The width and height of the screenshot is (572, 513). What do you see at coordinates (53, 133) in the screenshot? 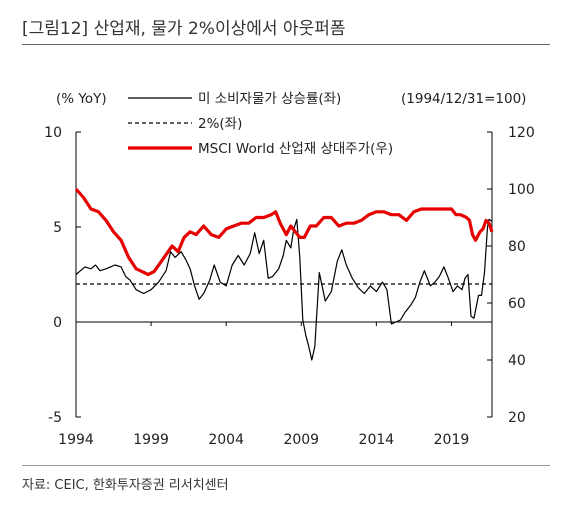
I see `left-tick-label: 10` at bounding box center [53, 133].